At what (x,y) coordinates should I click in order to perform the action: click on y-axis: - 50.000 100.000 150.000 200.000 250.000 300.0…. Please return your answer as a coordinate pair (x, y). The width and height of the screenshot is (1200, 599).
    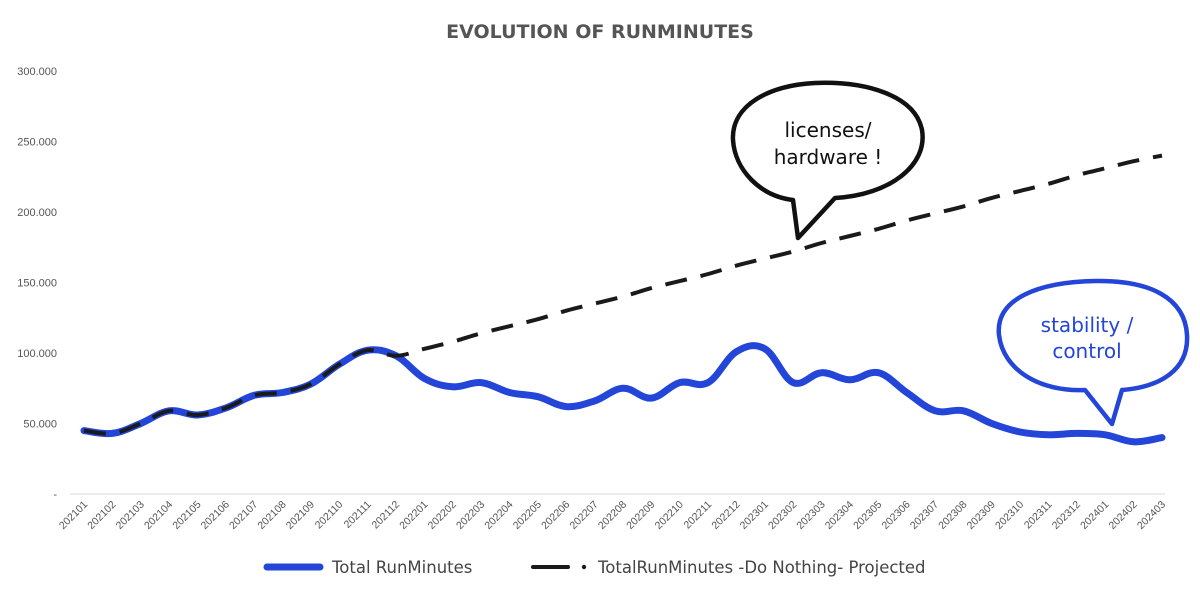
    Looking at the image, I should click on (37, 283).